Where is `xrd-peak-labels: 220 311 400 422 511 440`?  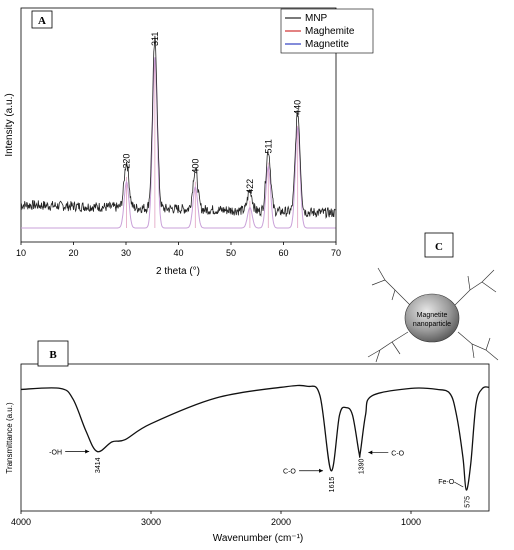
xrd-peak-labels: 220 311 400 422 511 440 is located at coordinates (212, 113).